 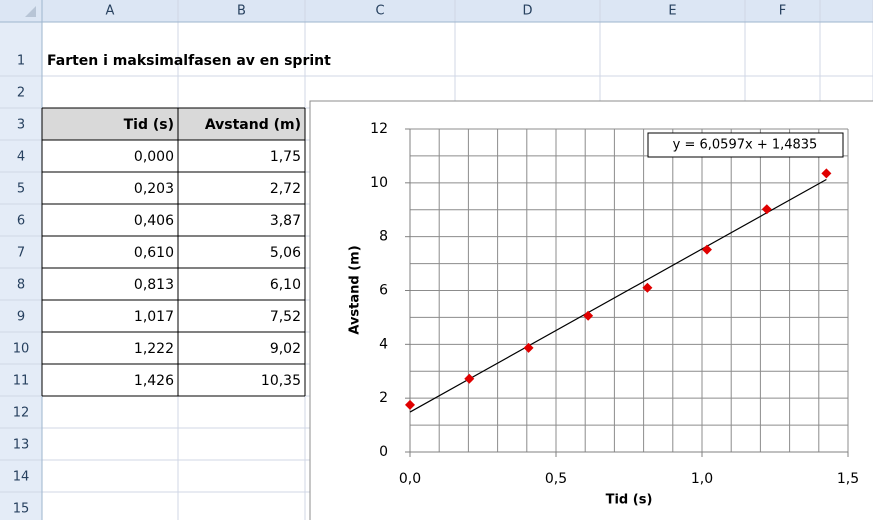 What do you see at coordinates (383, 237) in the screenshot?
I see `y-tick-label: 8` at bounding box center [383, 237].